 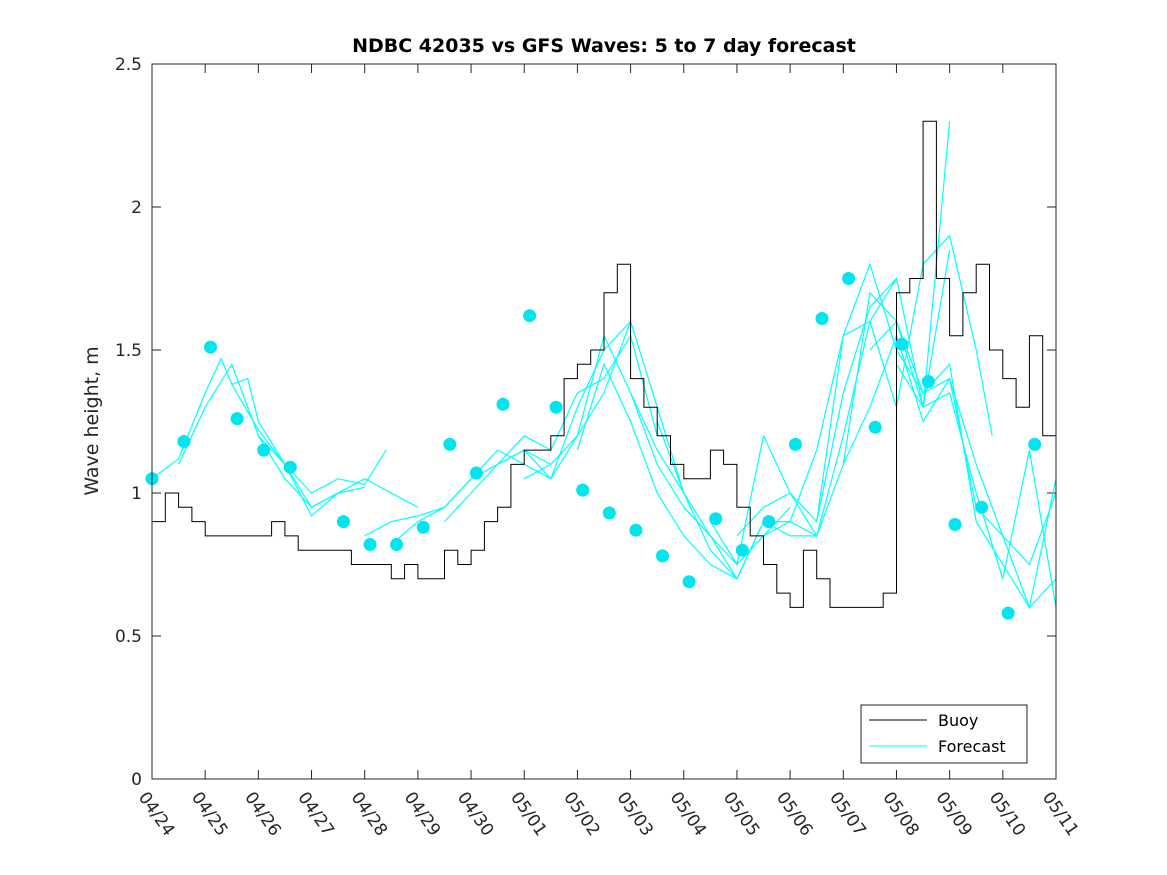 I want to click on y-tick-label: 0.5, so click(x=128, y=637).